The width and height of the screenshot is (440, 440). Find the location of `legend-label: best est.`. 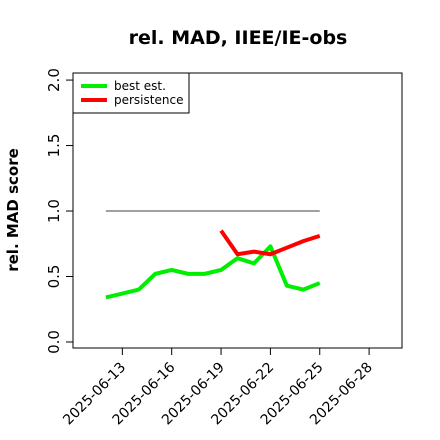

legend-label: best est. is located at coordinates (140, 86).